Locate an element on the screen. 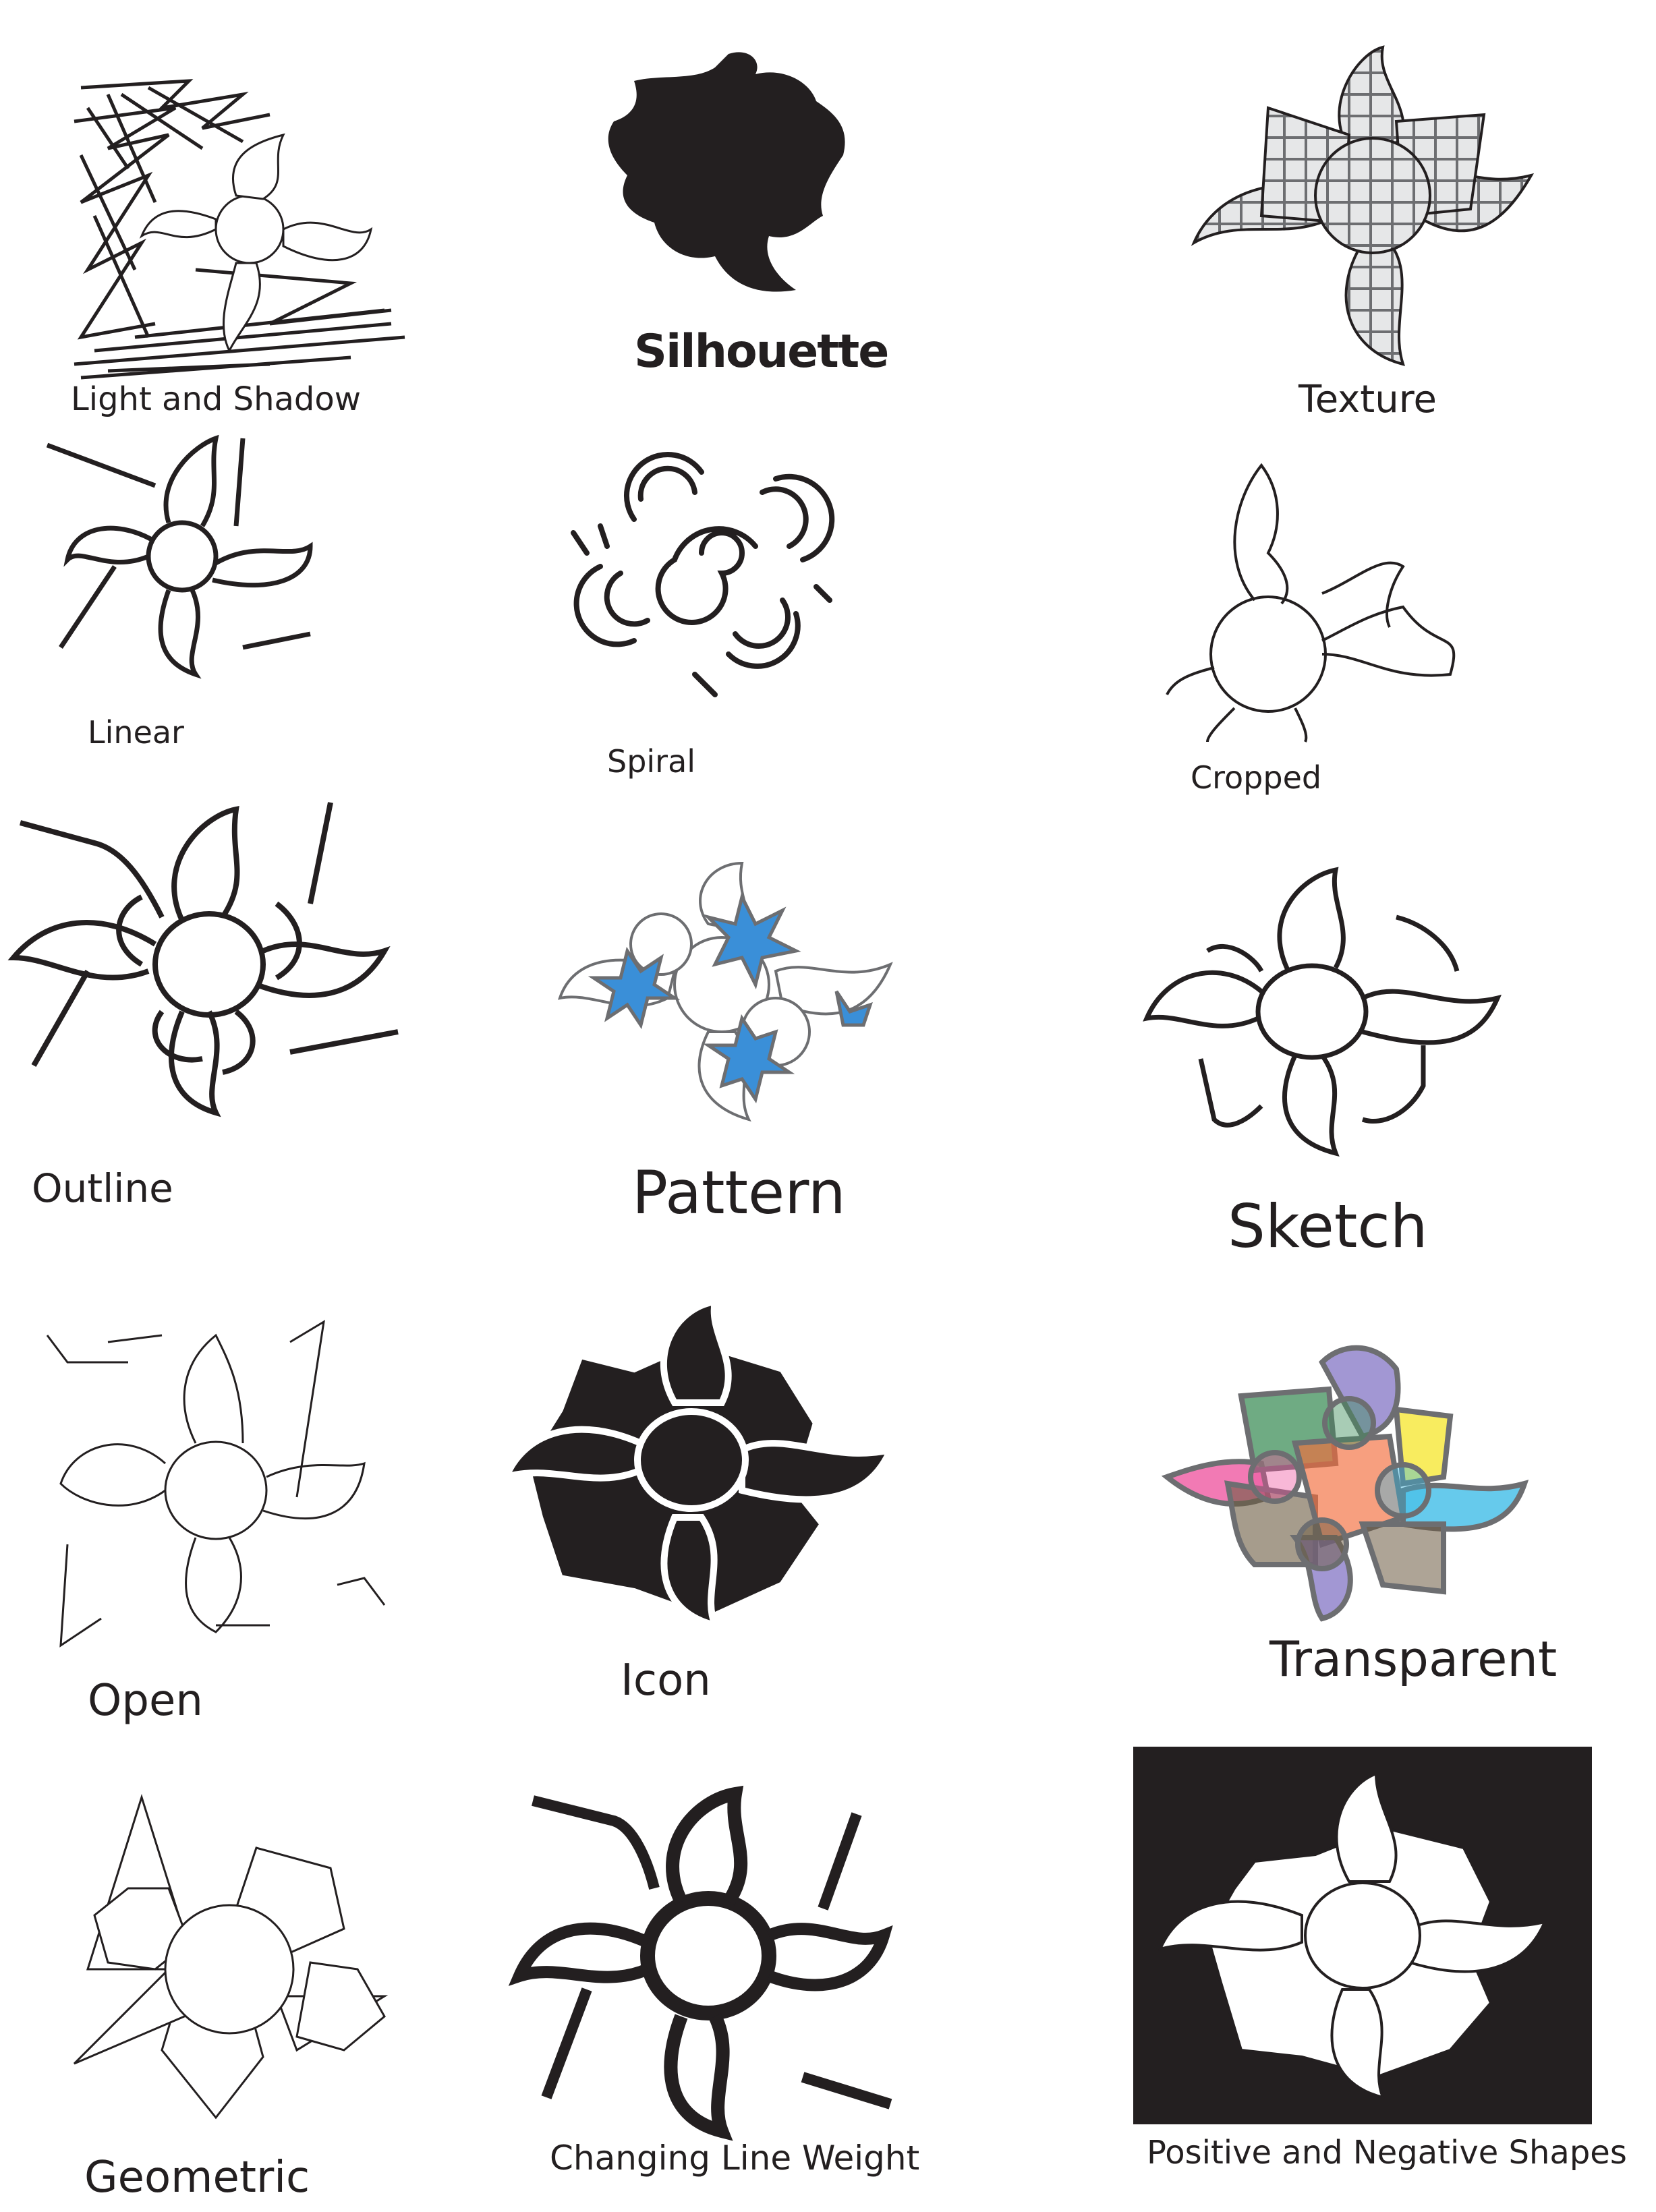 This screenshot has height=2212, width=1656. transparent-flower is located at coordinates (1345, 1483).